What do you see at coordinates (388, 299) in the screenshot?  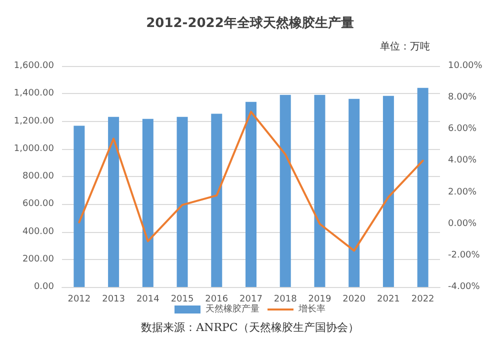 I see `x-tick-label: 2021` at bounding box center [388, 299].